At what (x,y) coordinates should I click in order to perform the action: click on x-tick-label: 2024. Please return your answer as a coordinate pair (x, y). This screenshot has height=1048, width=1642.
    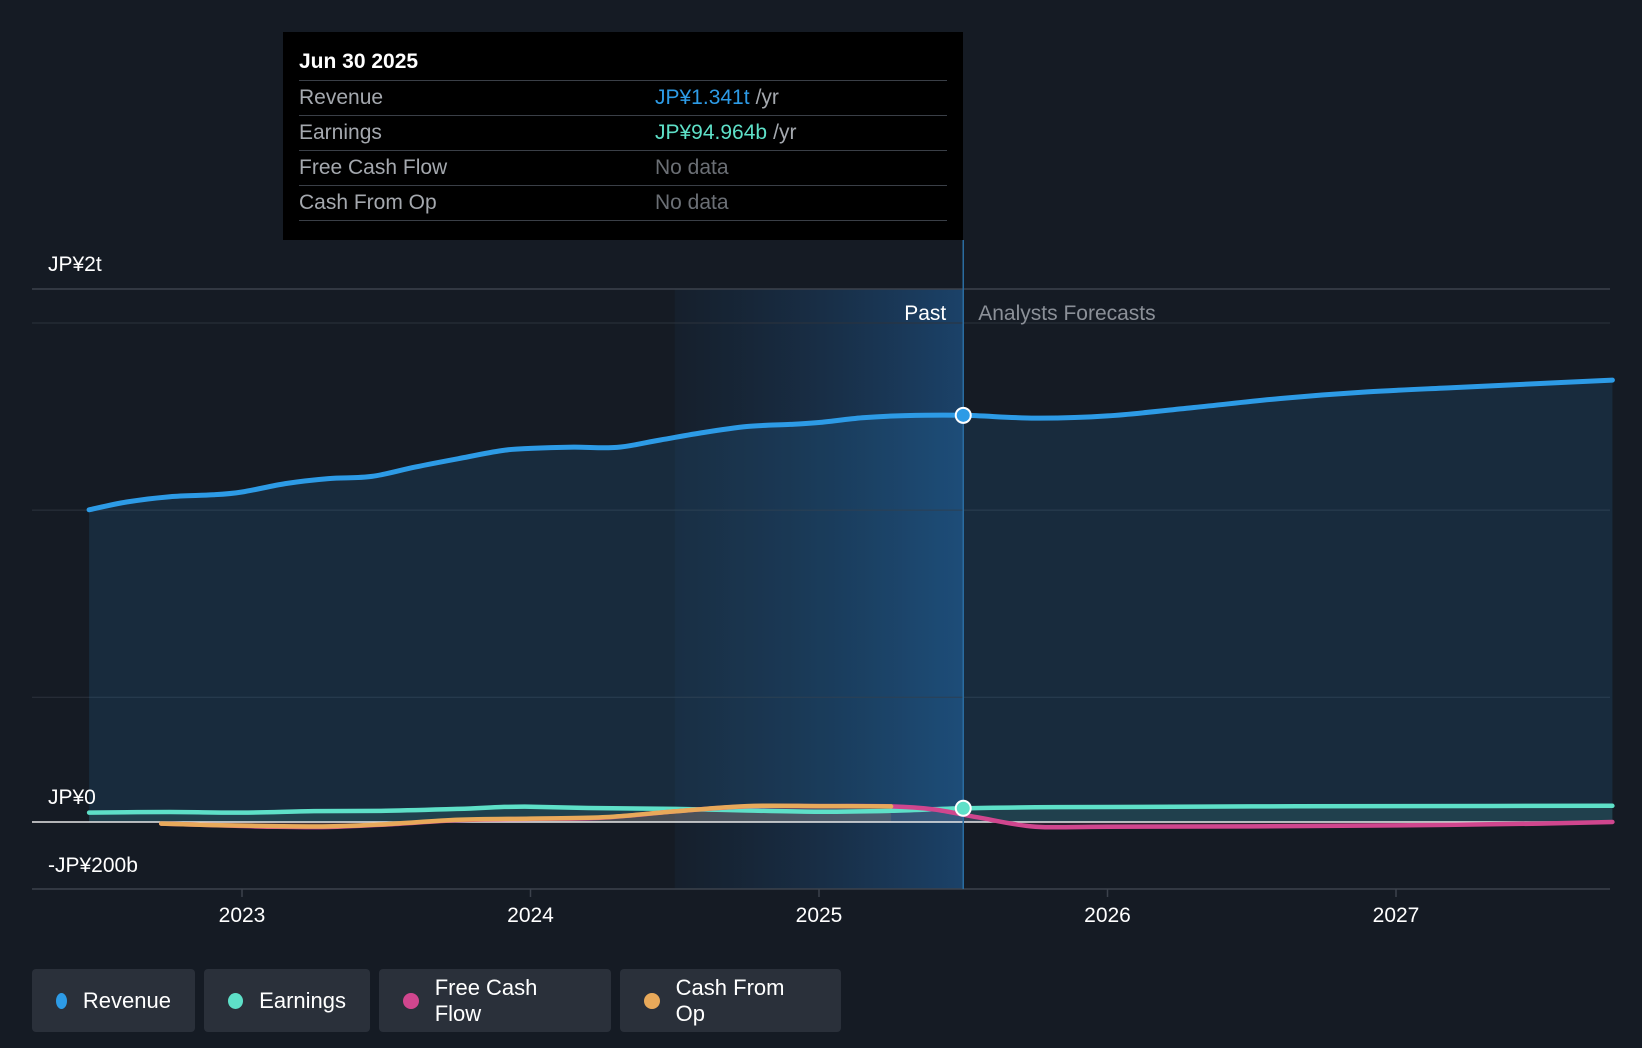
    Looking at the image, I should click on (530, 915).